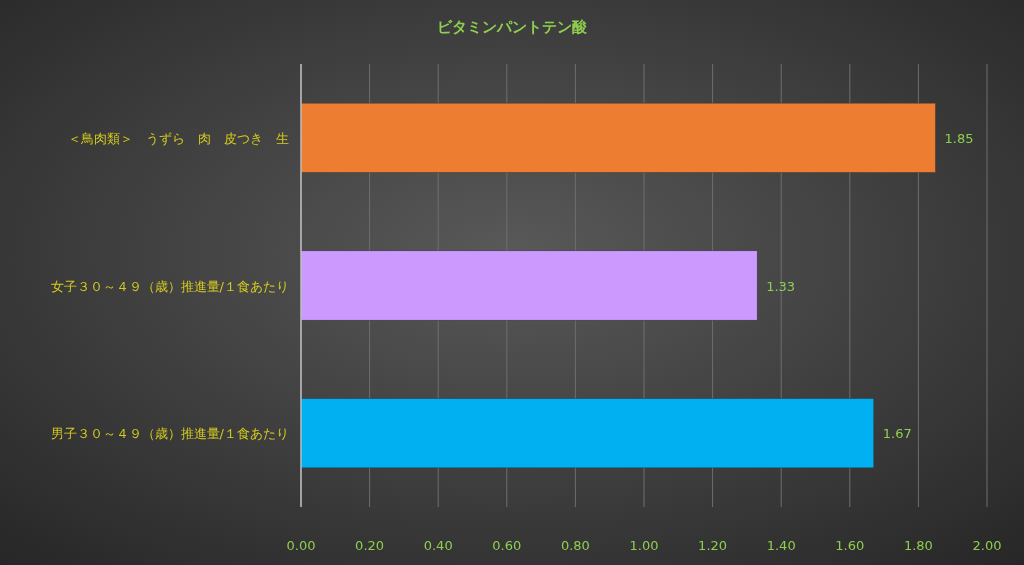  Describe the element at coordinates (438, 545) in the screenshot. I see `x-tick-label: 0.40` at that location.